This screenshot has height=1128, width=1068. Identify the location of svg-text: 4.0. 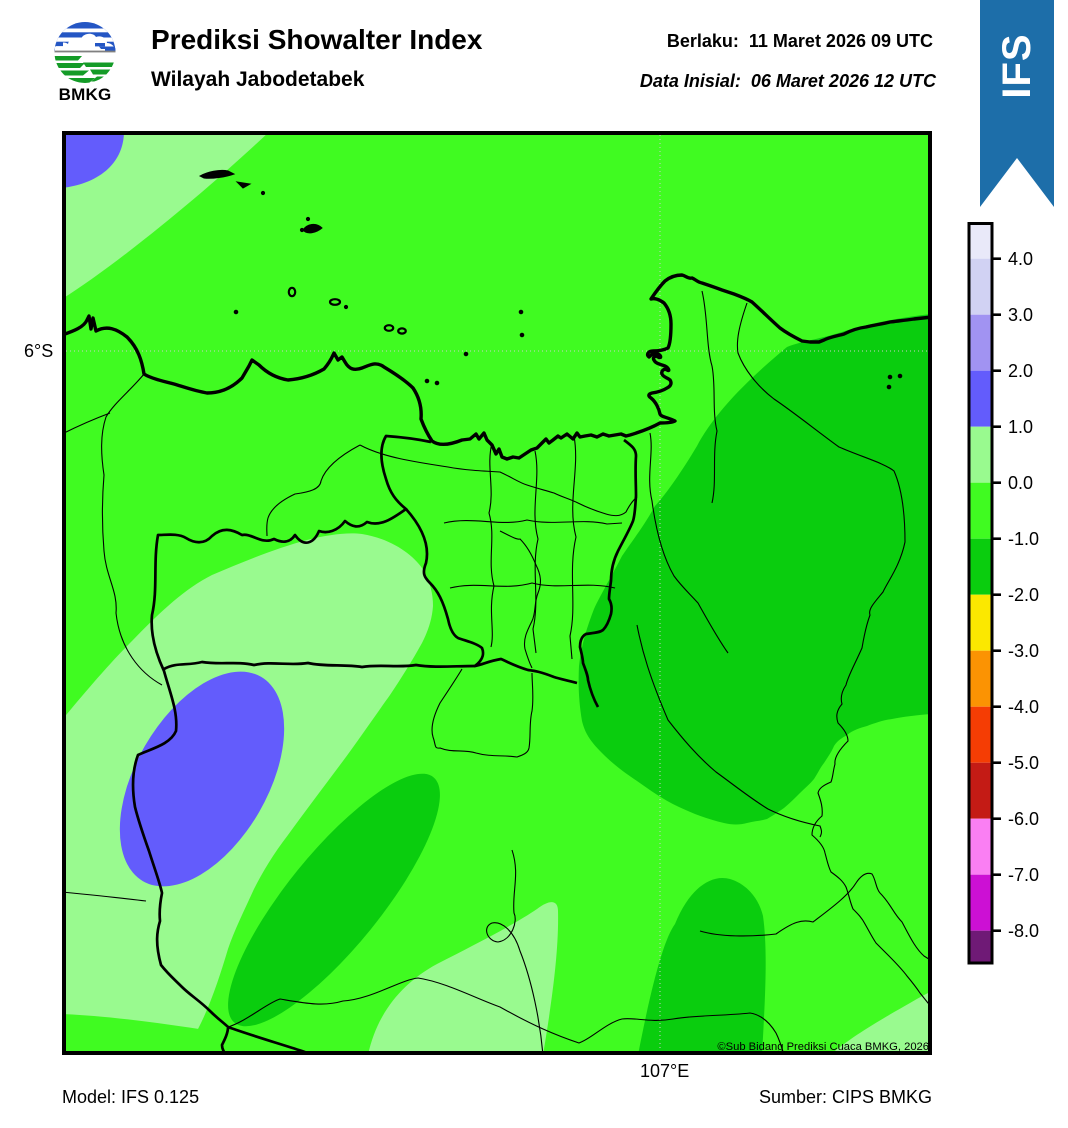
(1020, 259).